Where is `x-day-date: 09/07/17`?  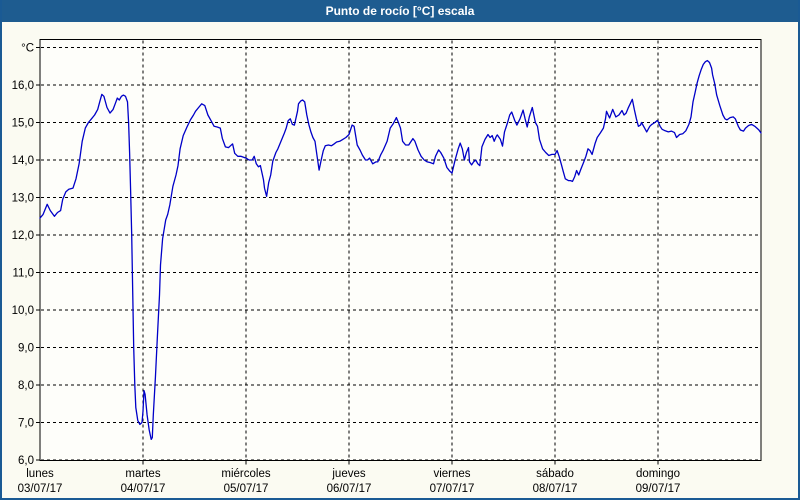
x-day-date: 09/07/17 is located at coordinates (658, 489).